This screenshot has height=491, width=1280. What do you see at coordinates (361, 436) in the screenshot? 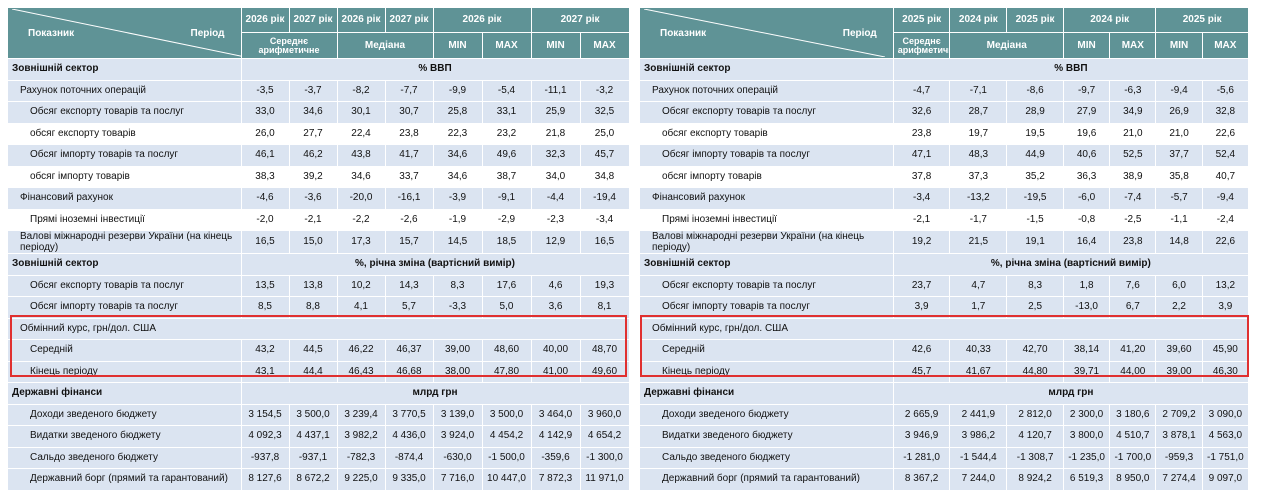
I see `value-cell: 3 982,2` at bounding box center [361, 436].